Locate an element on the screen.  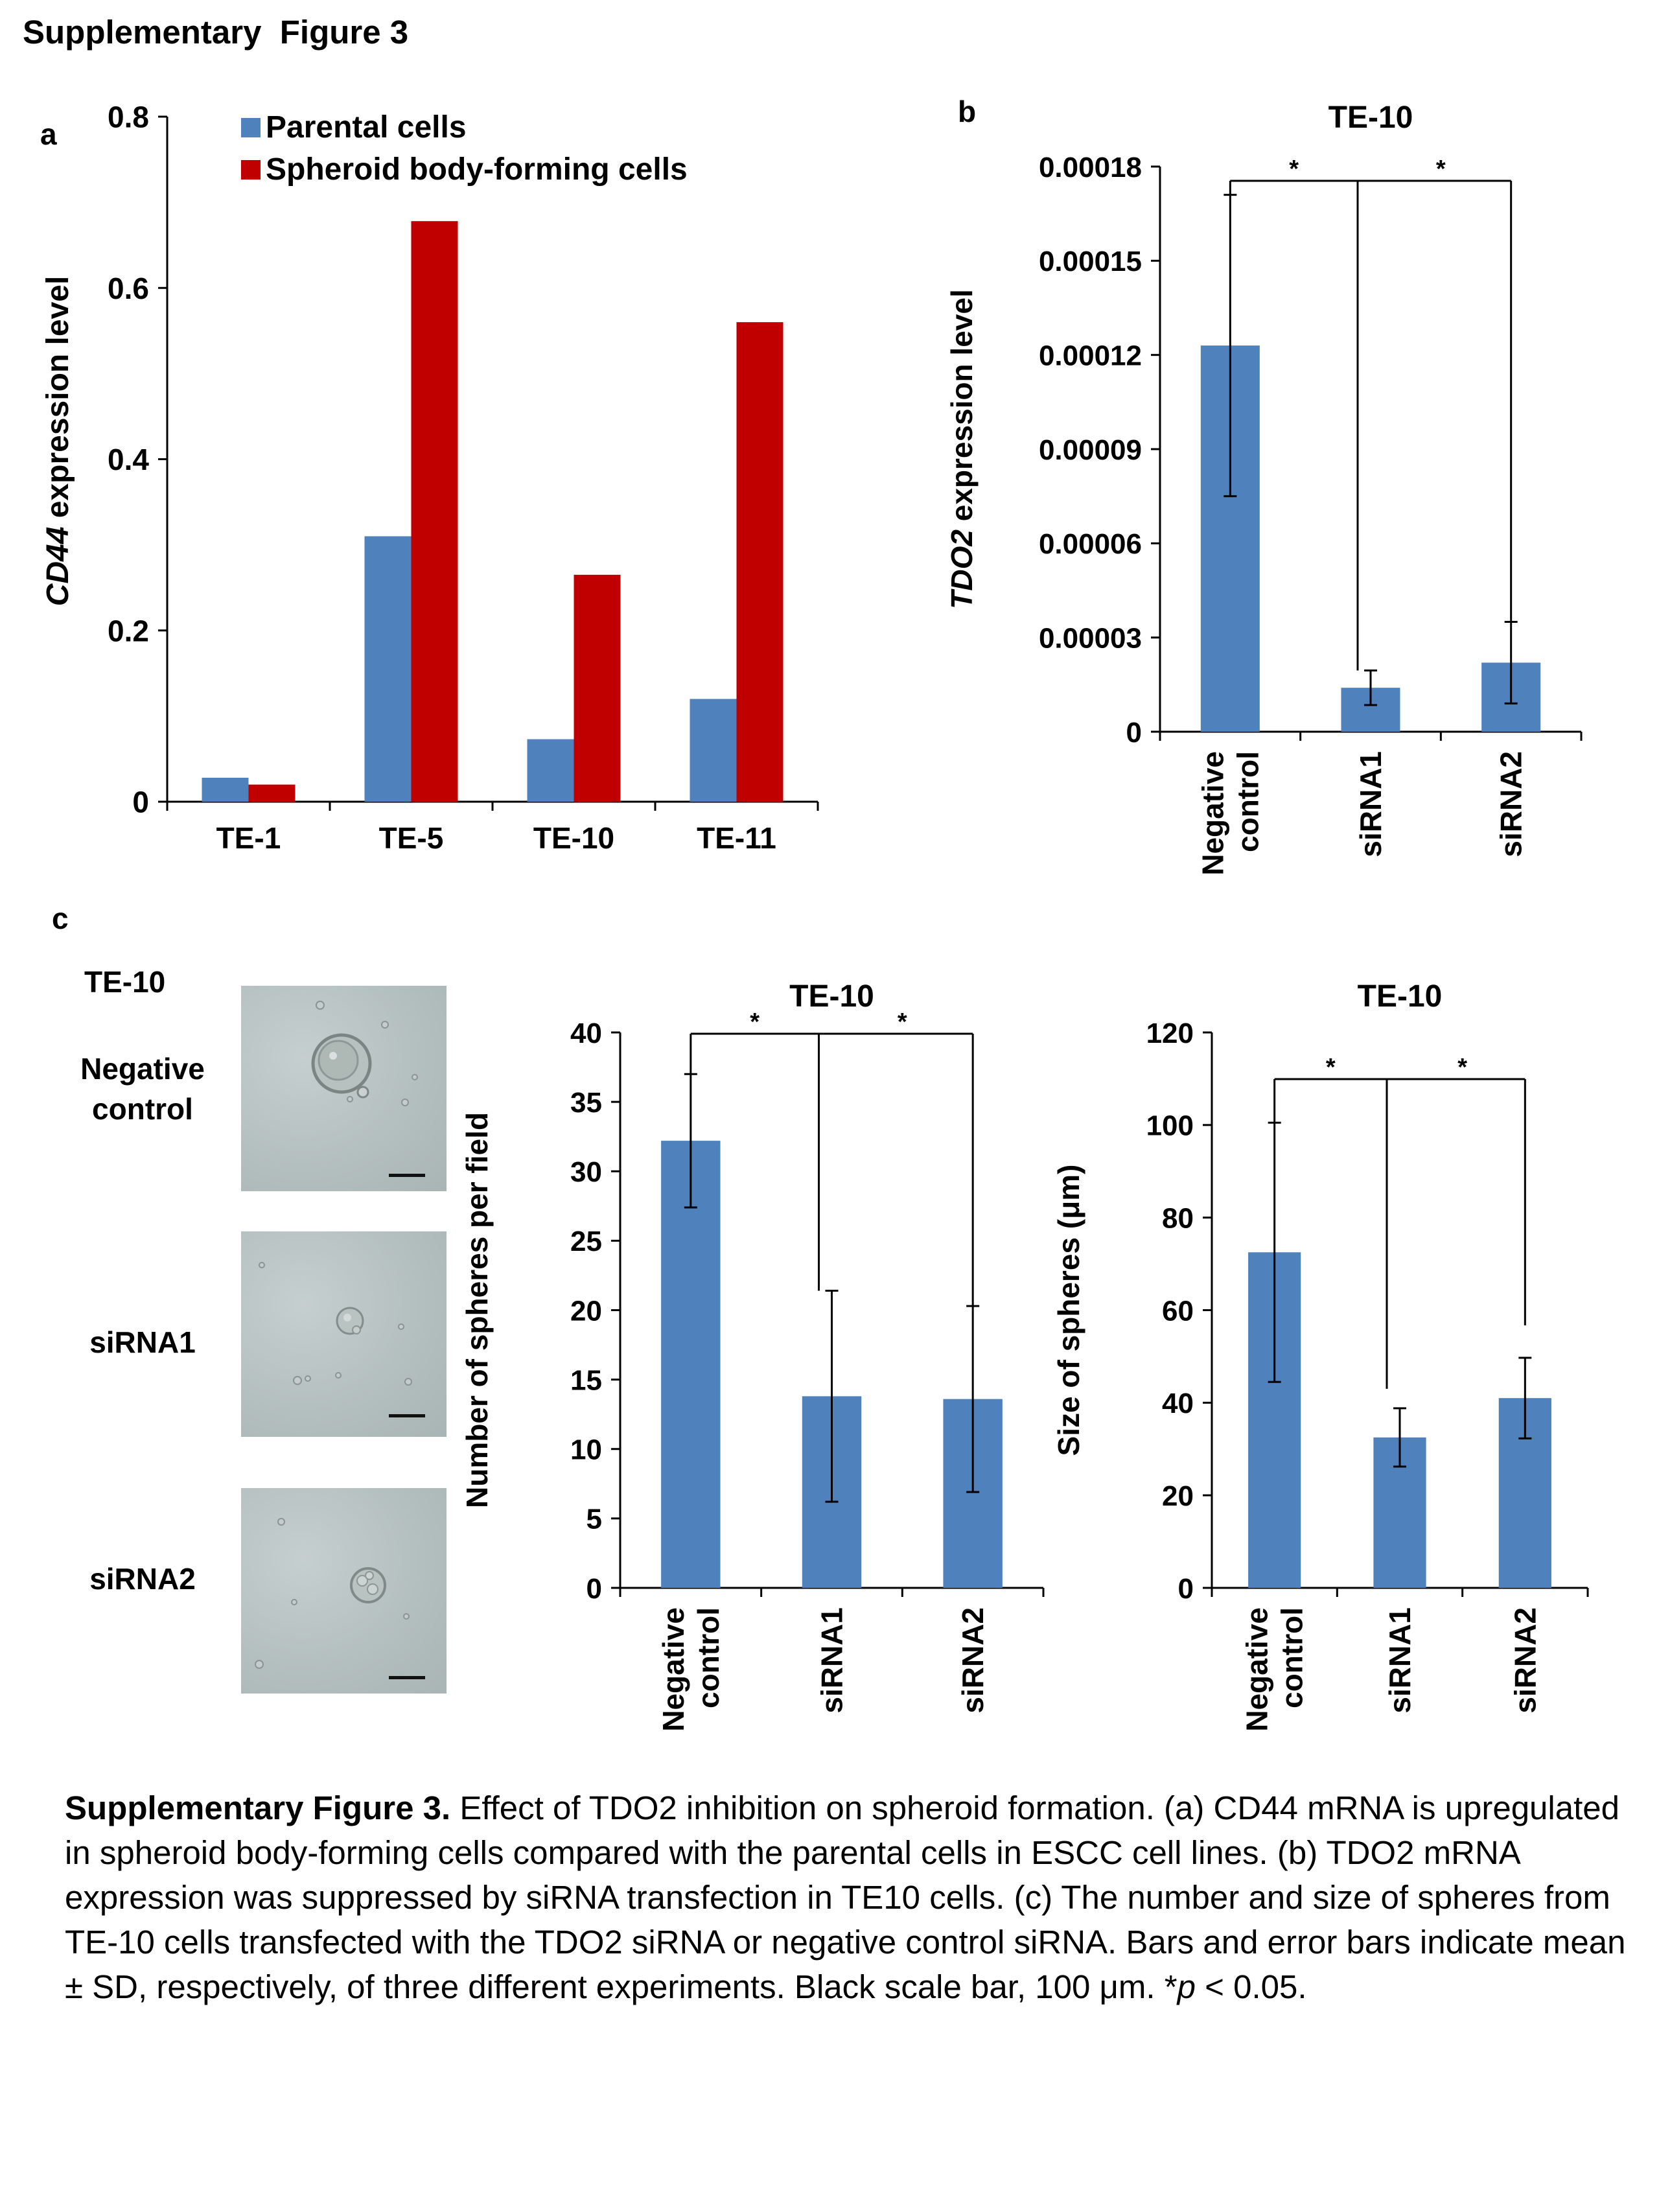
y-tick-label: 15 is located at coordinates (586, 1380).